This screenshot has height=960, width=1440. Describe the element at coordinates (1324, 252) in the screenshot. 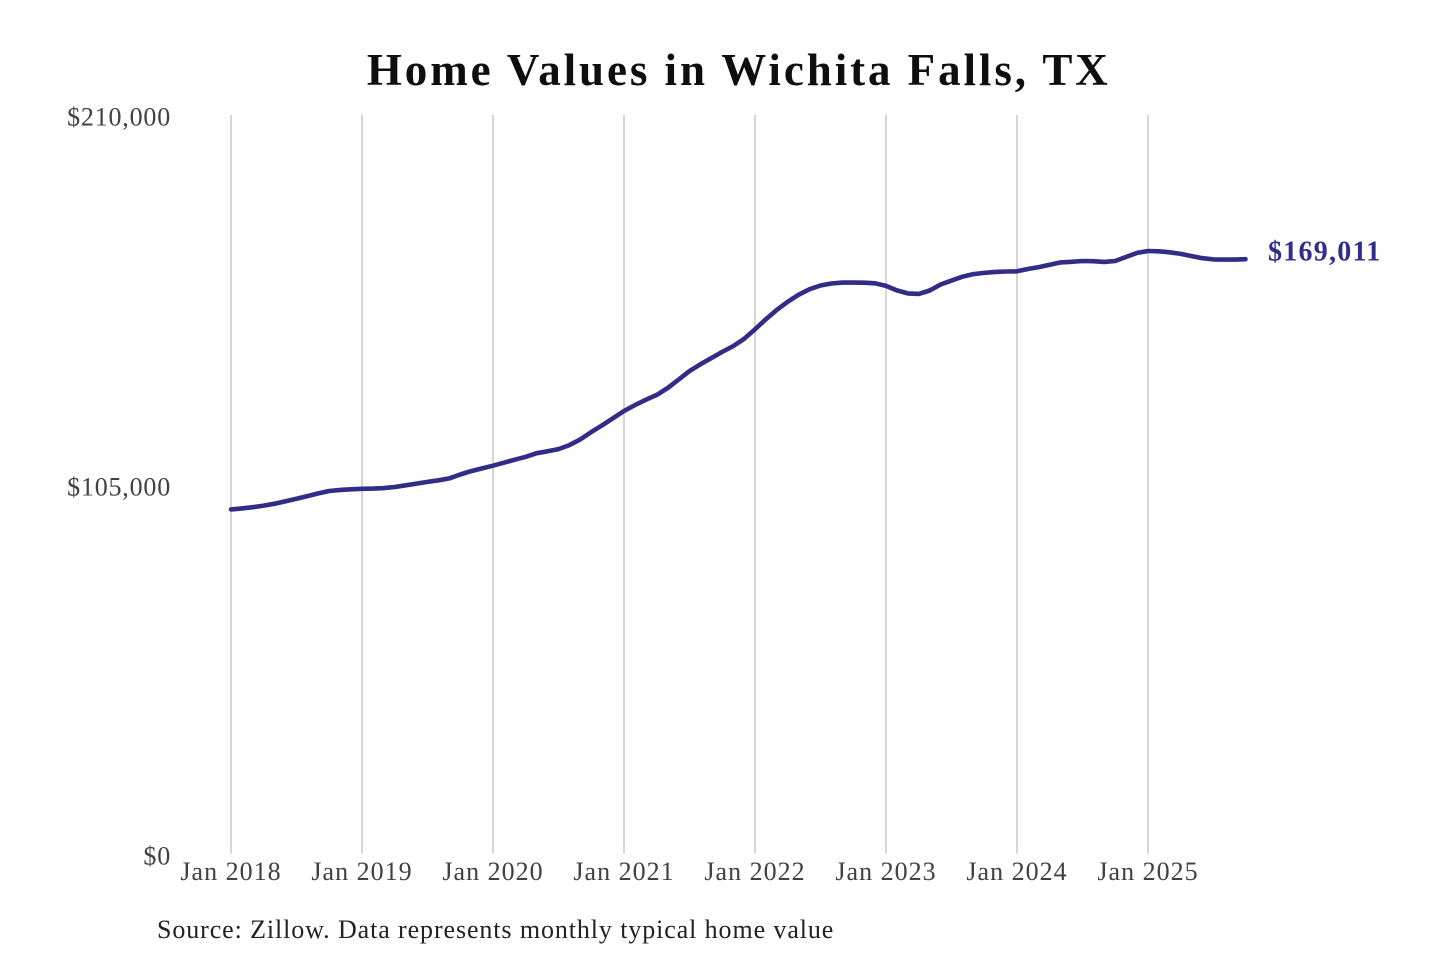

I see `svg-text: $169,011` at that location.